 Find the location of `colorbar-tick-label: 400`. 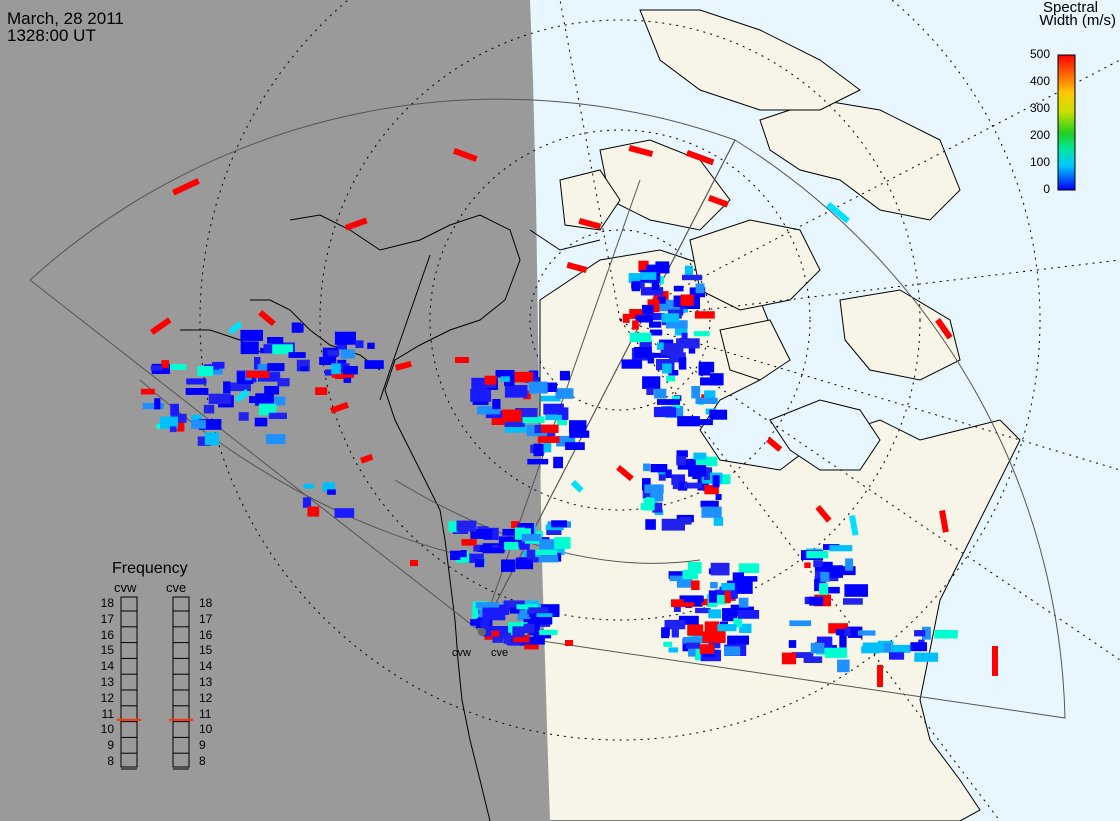

colorbar-tick-label: 400 is located at coordinates (1039, 81).